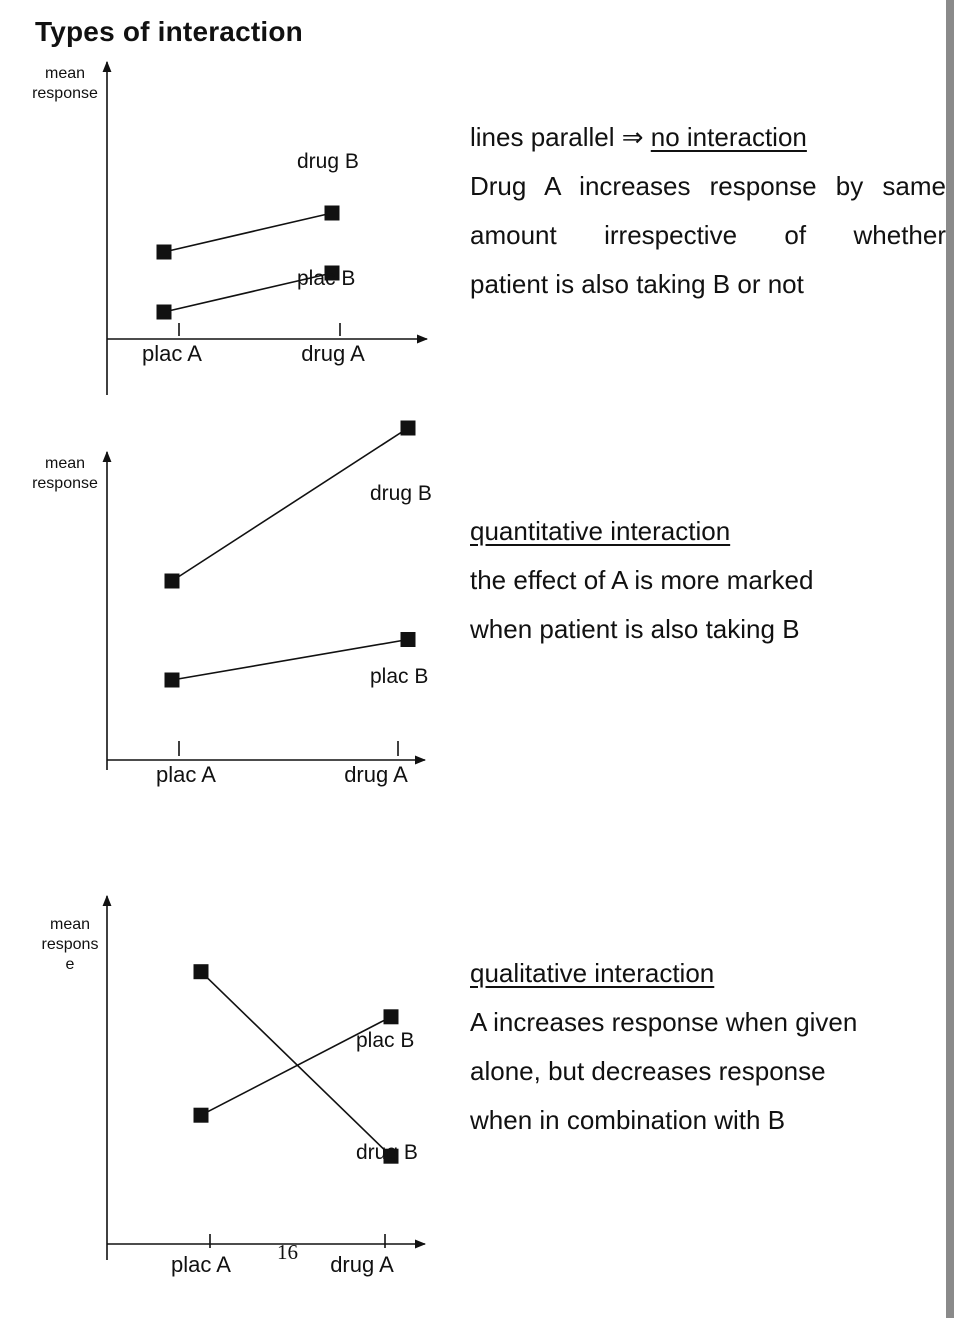 Image resolution: width=954 pixels, height=1318 pixels. I want to click on heading-quantitative-interaction: quantitative interaction, so click(600, 531).